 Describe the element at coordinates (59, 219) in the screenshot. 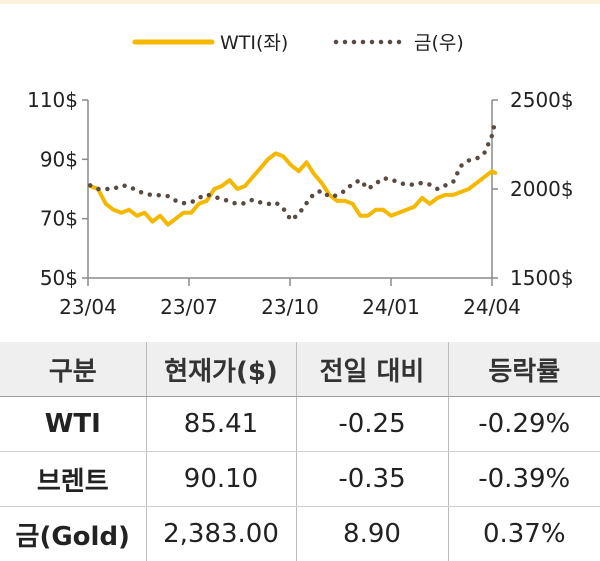

I see `left-tick-label: 70$` at that location.